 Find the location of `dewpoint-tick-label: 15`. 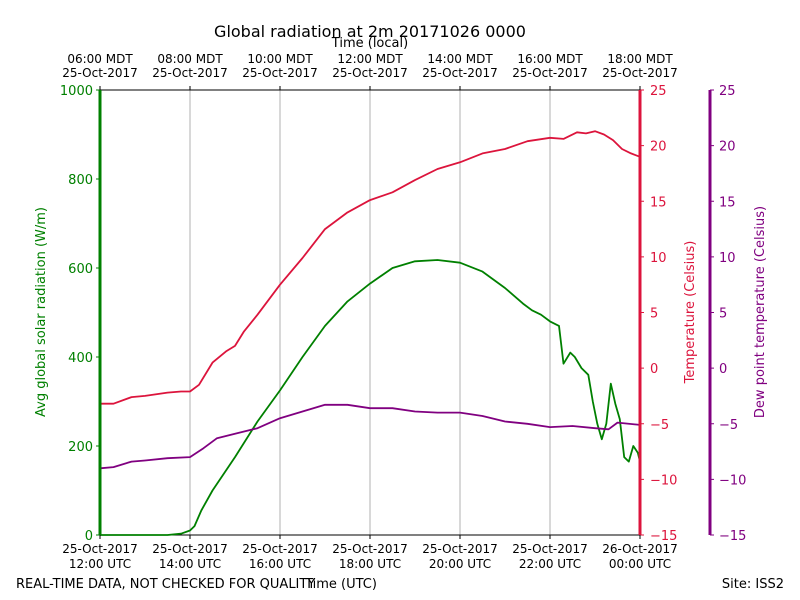

dewpoint-tick-label: 15 is located at coordinates (727, 202).